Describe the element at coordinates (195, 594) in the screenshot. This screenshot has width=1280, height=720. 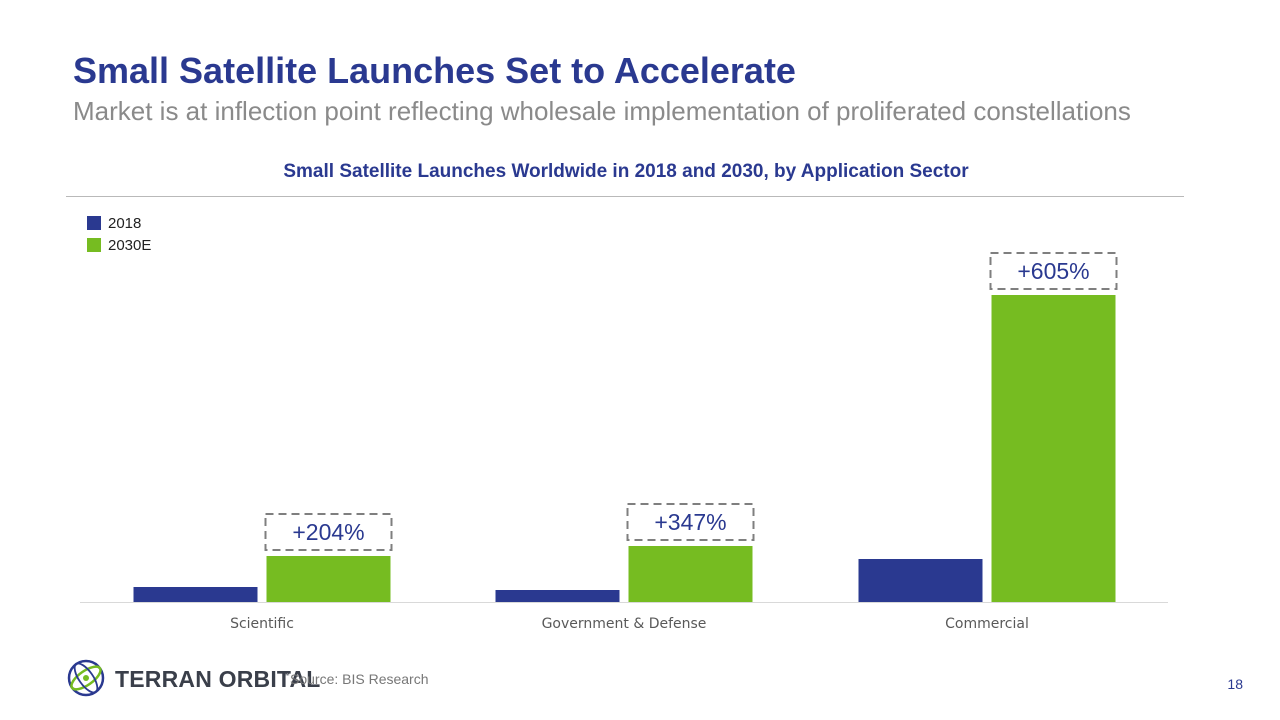
I see `bar-2018-scientific` at that location.